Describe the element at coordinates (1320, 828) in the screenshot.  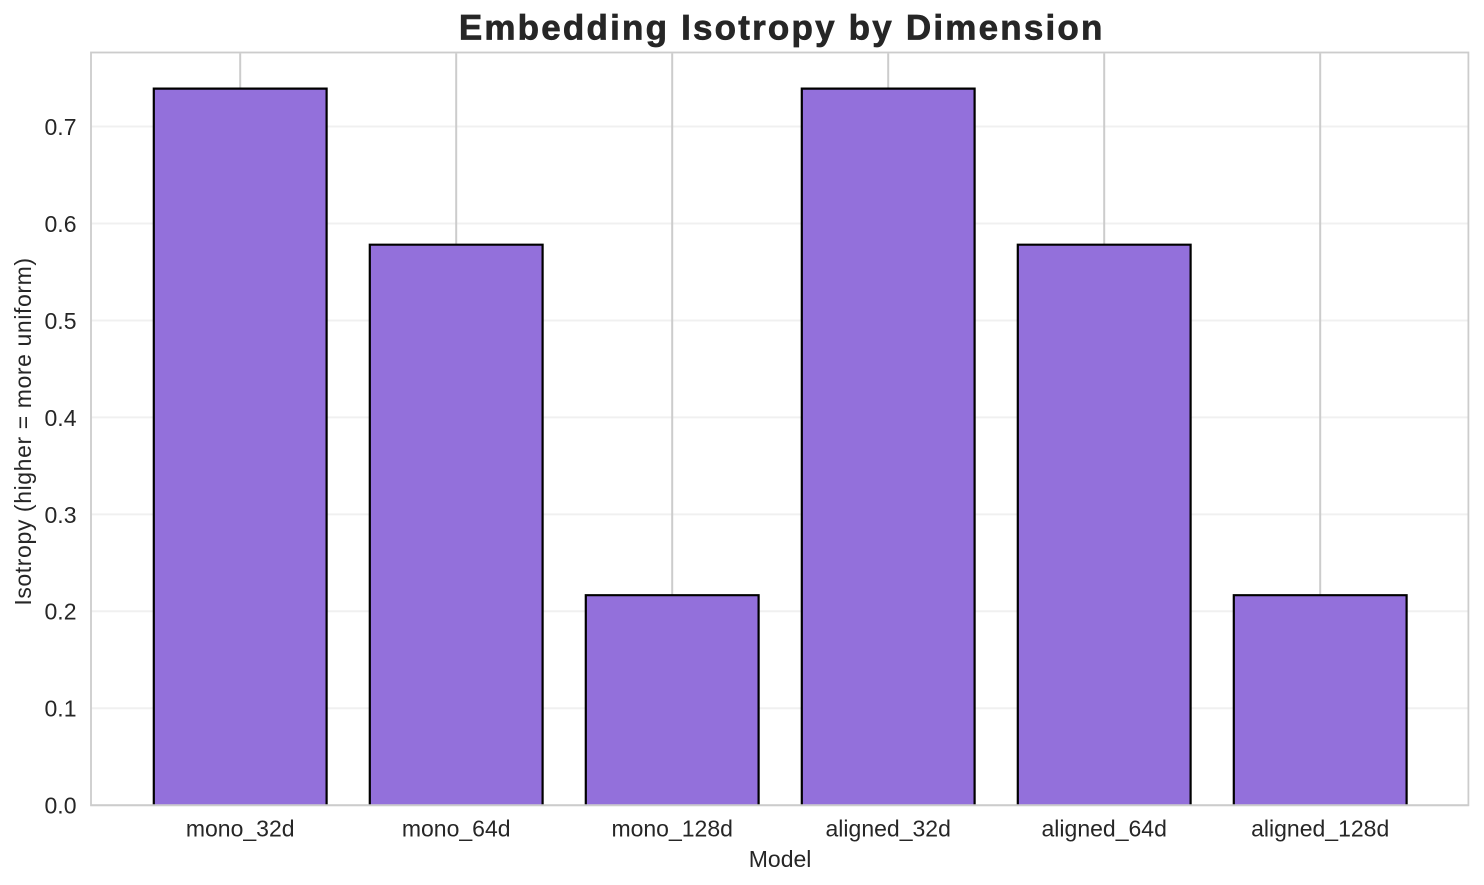
I see `svg-text: aligned_128d` at that location.